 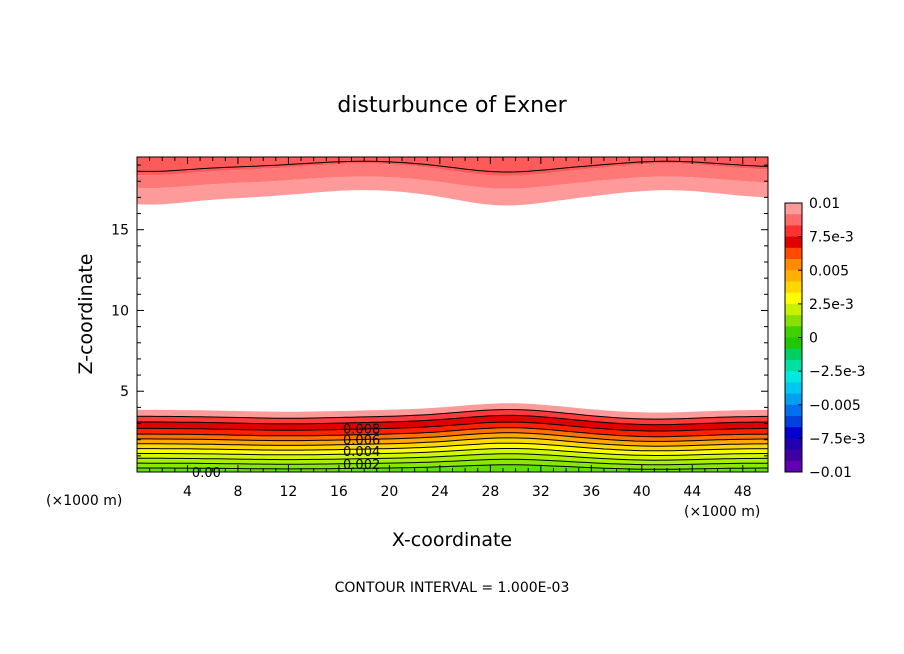 What do you see at coordinates (831, 238) in the screenshot?
I see `colorbar-label: 7.5e-3` at bounding box center [831, 238].